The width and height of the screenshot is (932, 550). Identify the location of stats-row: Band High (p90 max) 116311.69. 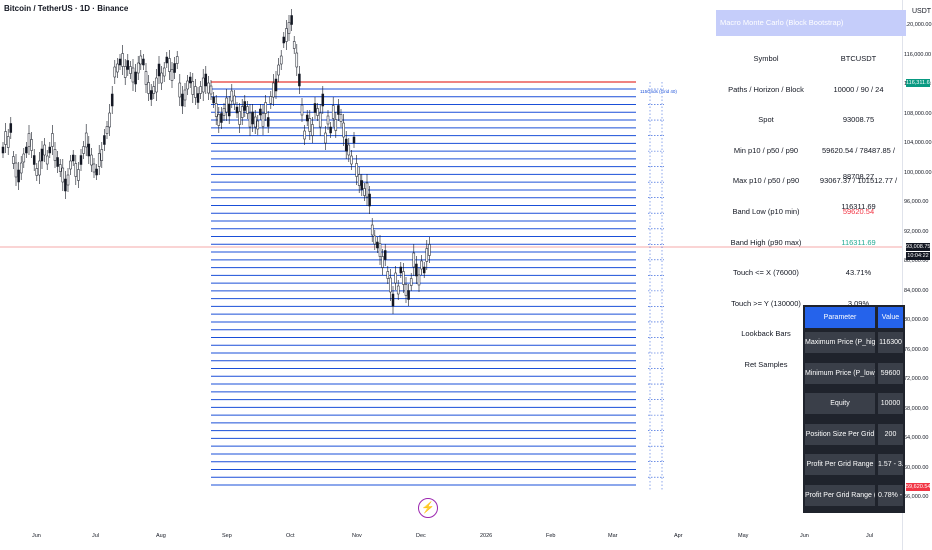
(811, 243).